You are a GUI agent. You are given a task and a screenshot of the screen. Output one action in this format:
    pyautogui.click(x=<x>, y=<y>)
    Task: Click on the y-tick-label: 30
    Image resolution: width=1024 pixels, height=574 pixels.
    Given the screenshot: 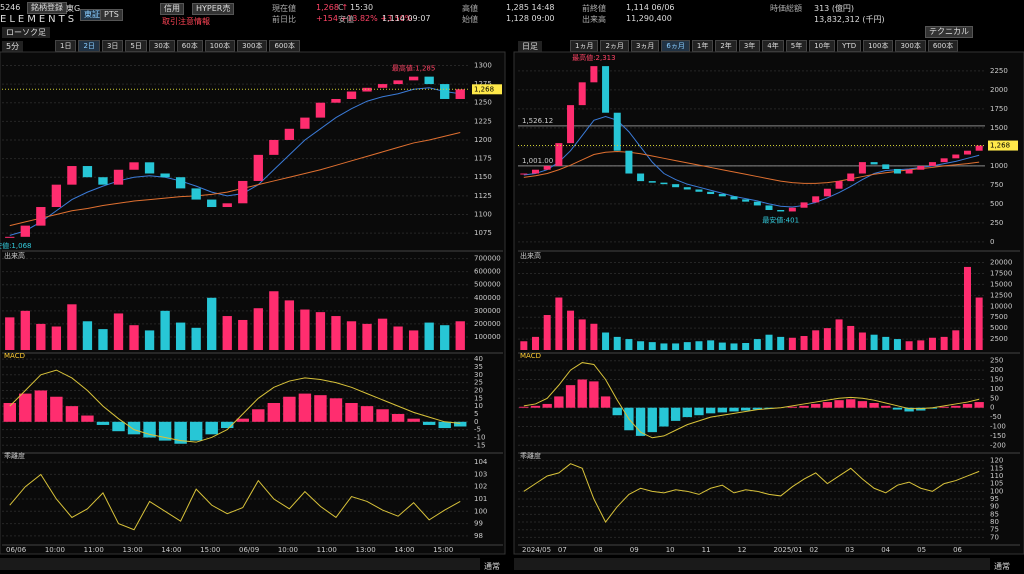 What is the action you would take?
    pyautogui.click(x=478, y=375)
    